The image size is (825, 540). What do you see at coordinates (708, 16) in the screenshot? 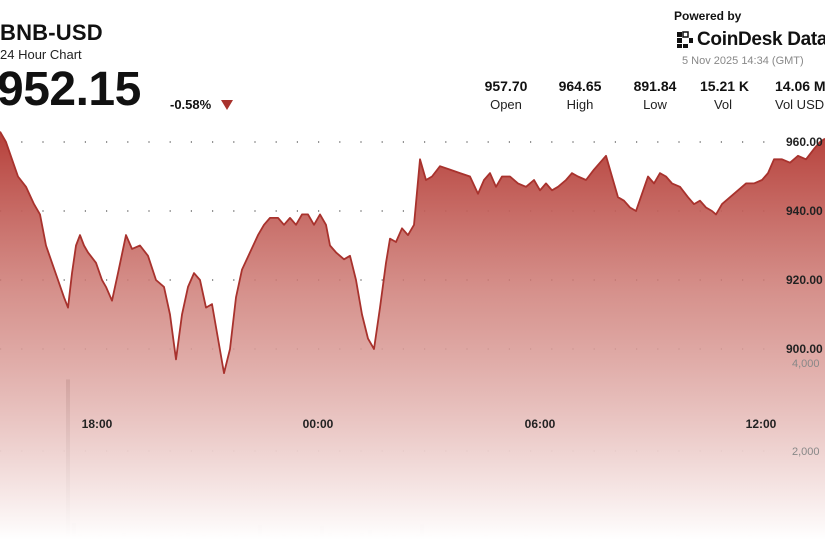
I see `powered-by-label: Powered by` at bounding box center [708, 16].